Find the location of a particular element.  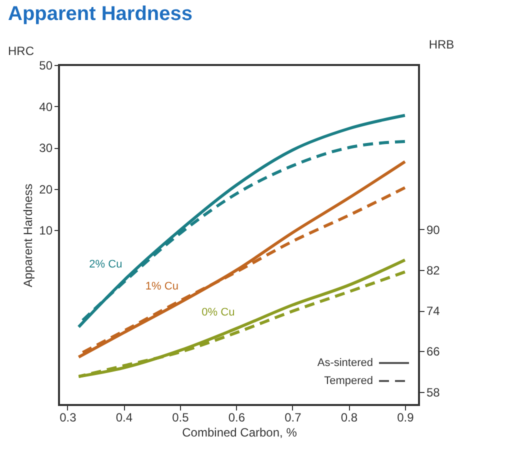

y-tick-label: 40 is located at coordinates (46, 107).